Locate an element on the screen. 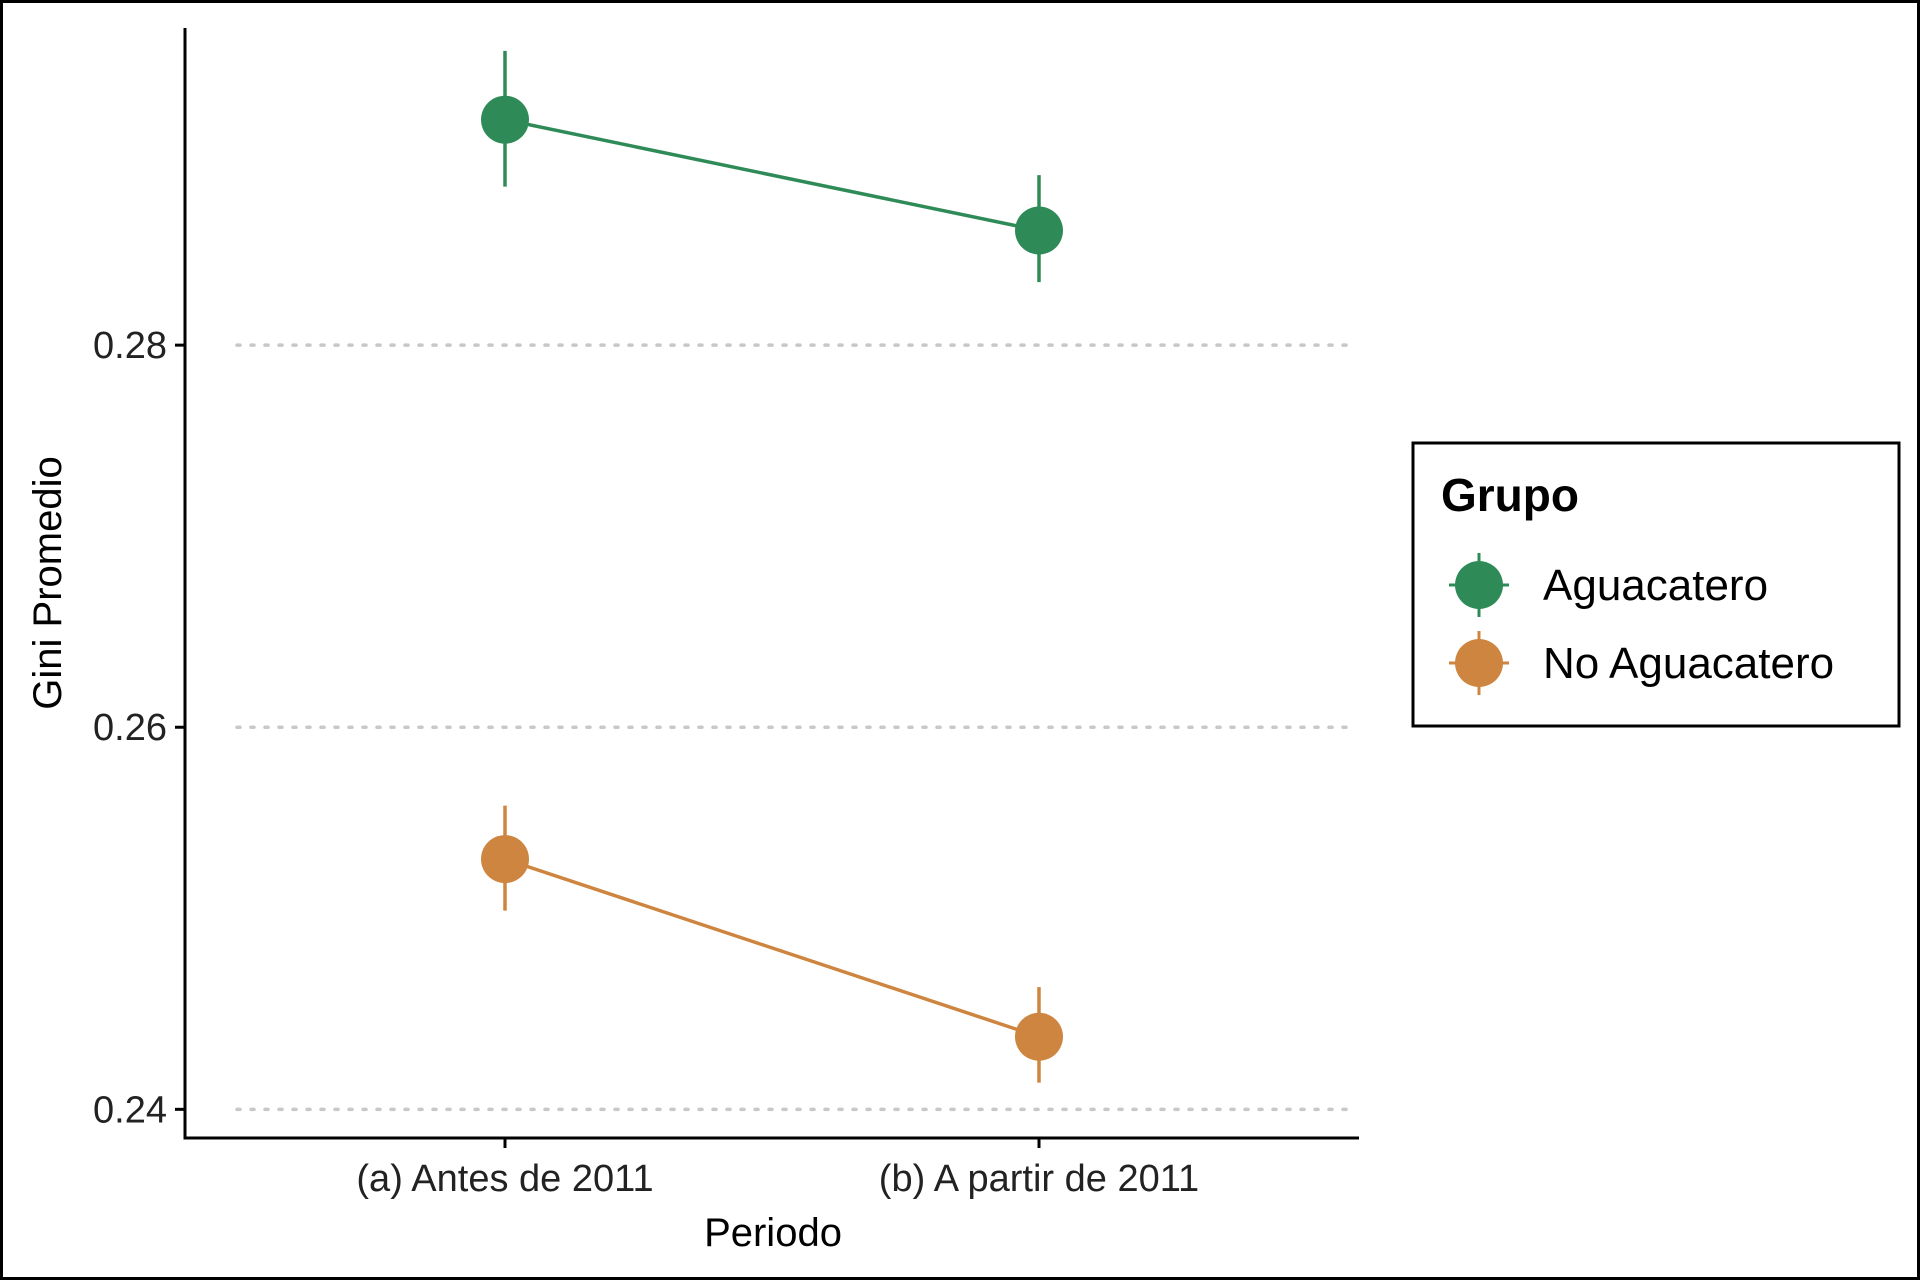 The width and height of the screenshot is (1920, 1283). legend-items: Aguacatero No Aguacatero is located at coordinates (1641, 624).